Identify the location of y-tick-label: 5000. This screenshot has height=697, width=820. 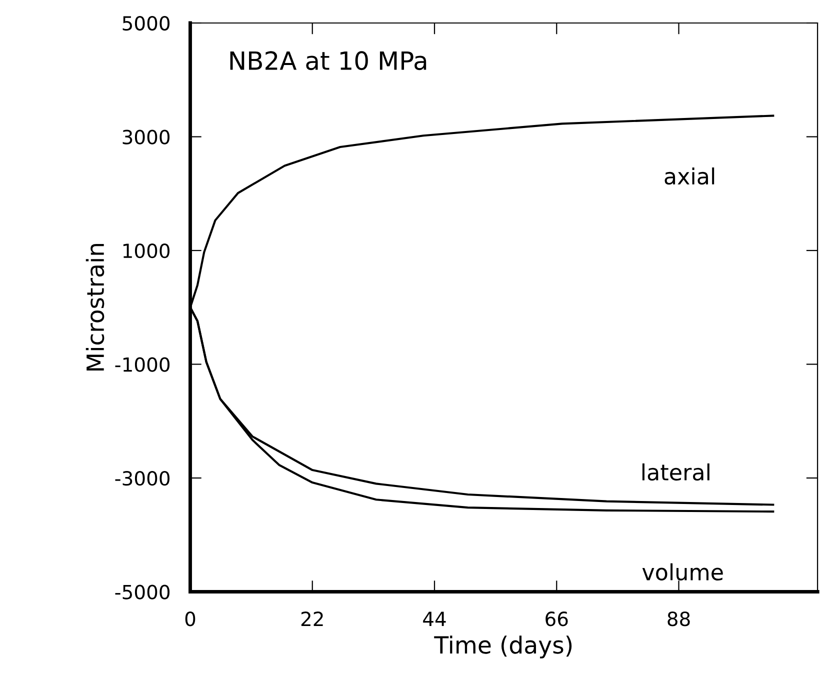
(146, 23).